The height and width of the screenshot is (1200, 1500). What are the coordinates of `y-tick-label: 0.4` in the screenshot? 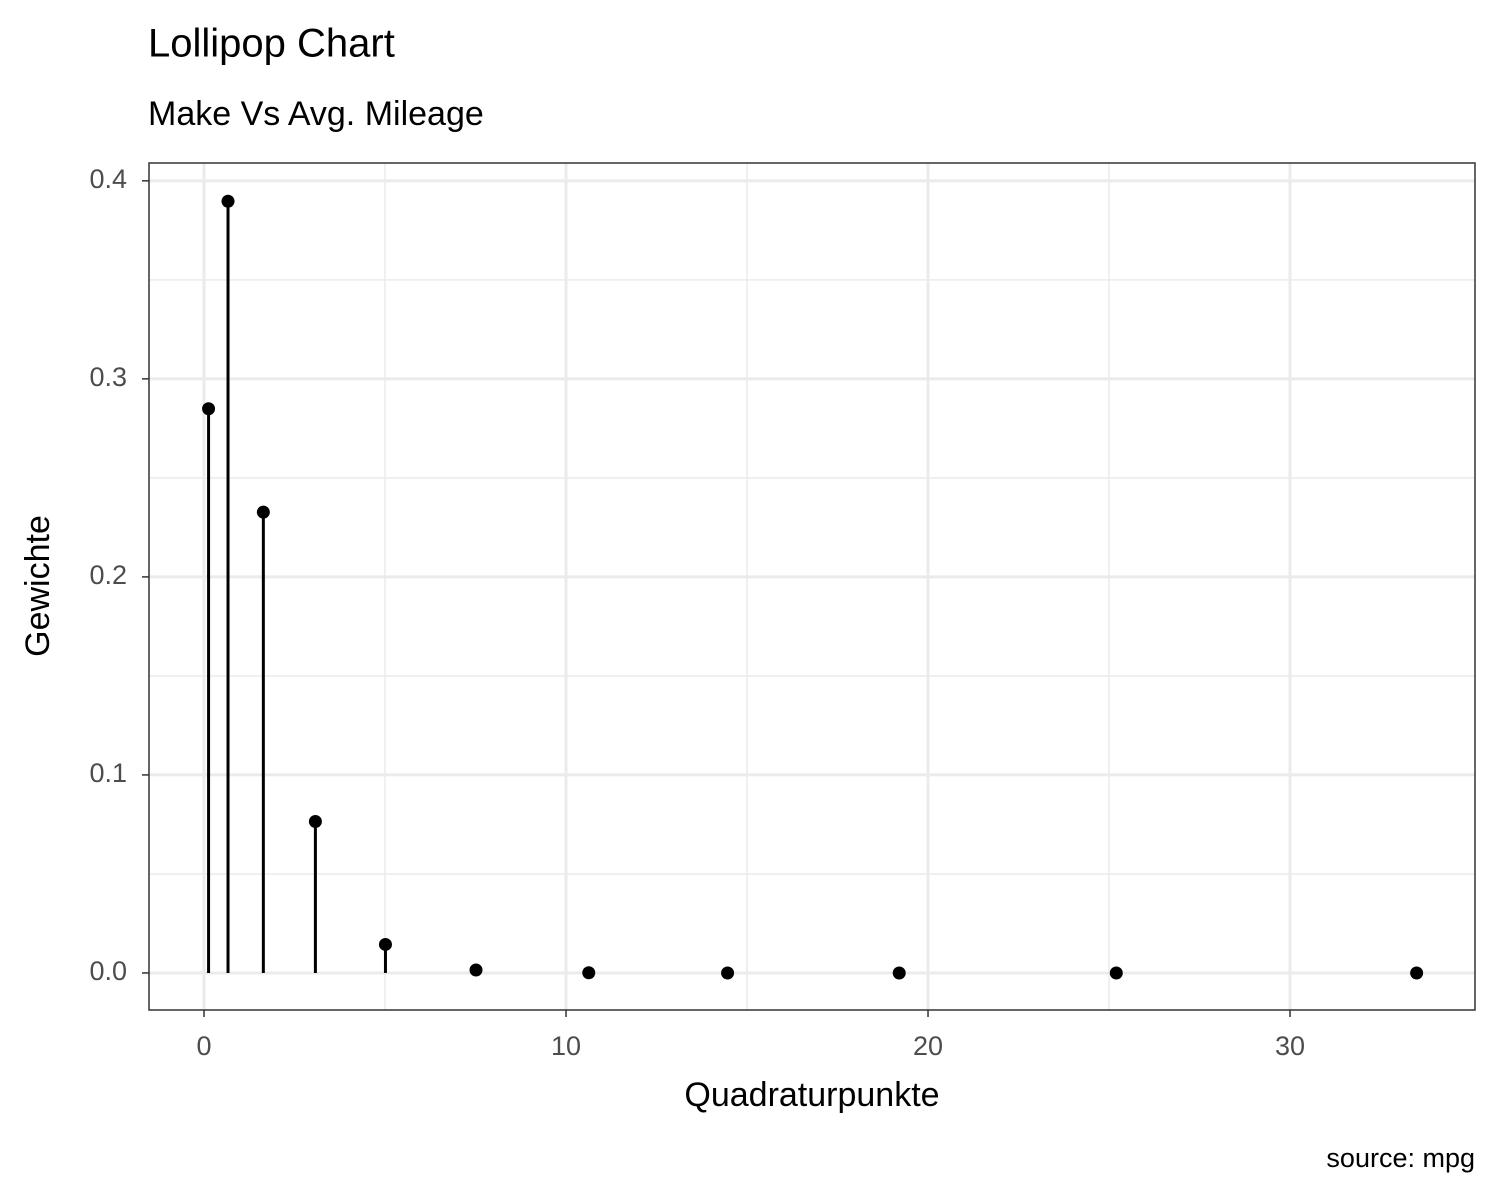 It's located at (108, 179).